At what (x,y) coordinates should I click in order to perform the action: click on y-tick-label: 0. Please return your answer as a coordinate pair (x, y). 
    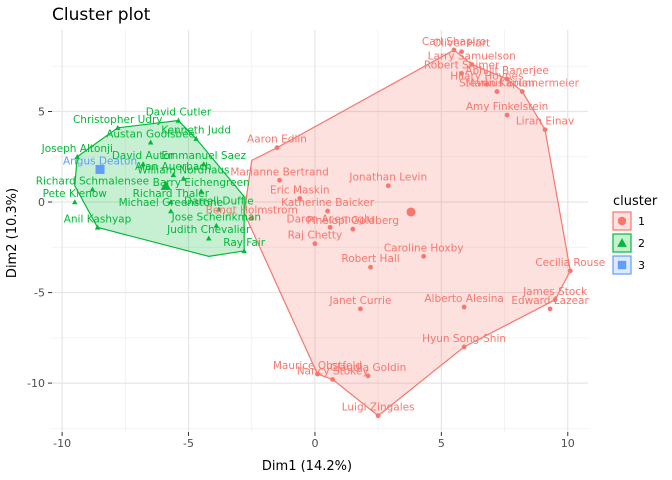
    Looking at the image, I should click on (41, 202).